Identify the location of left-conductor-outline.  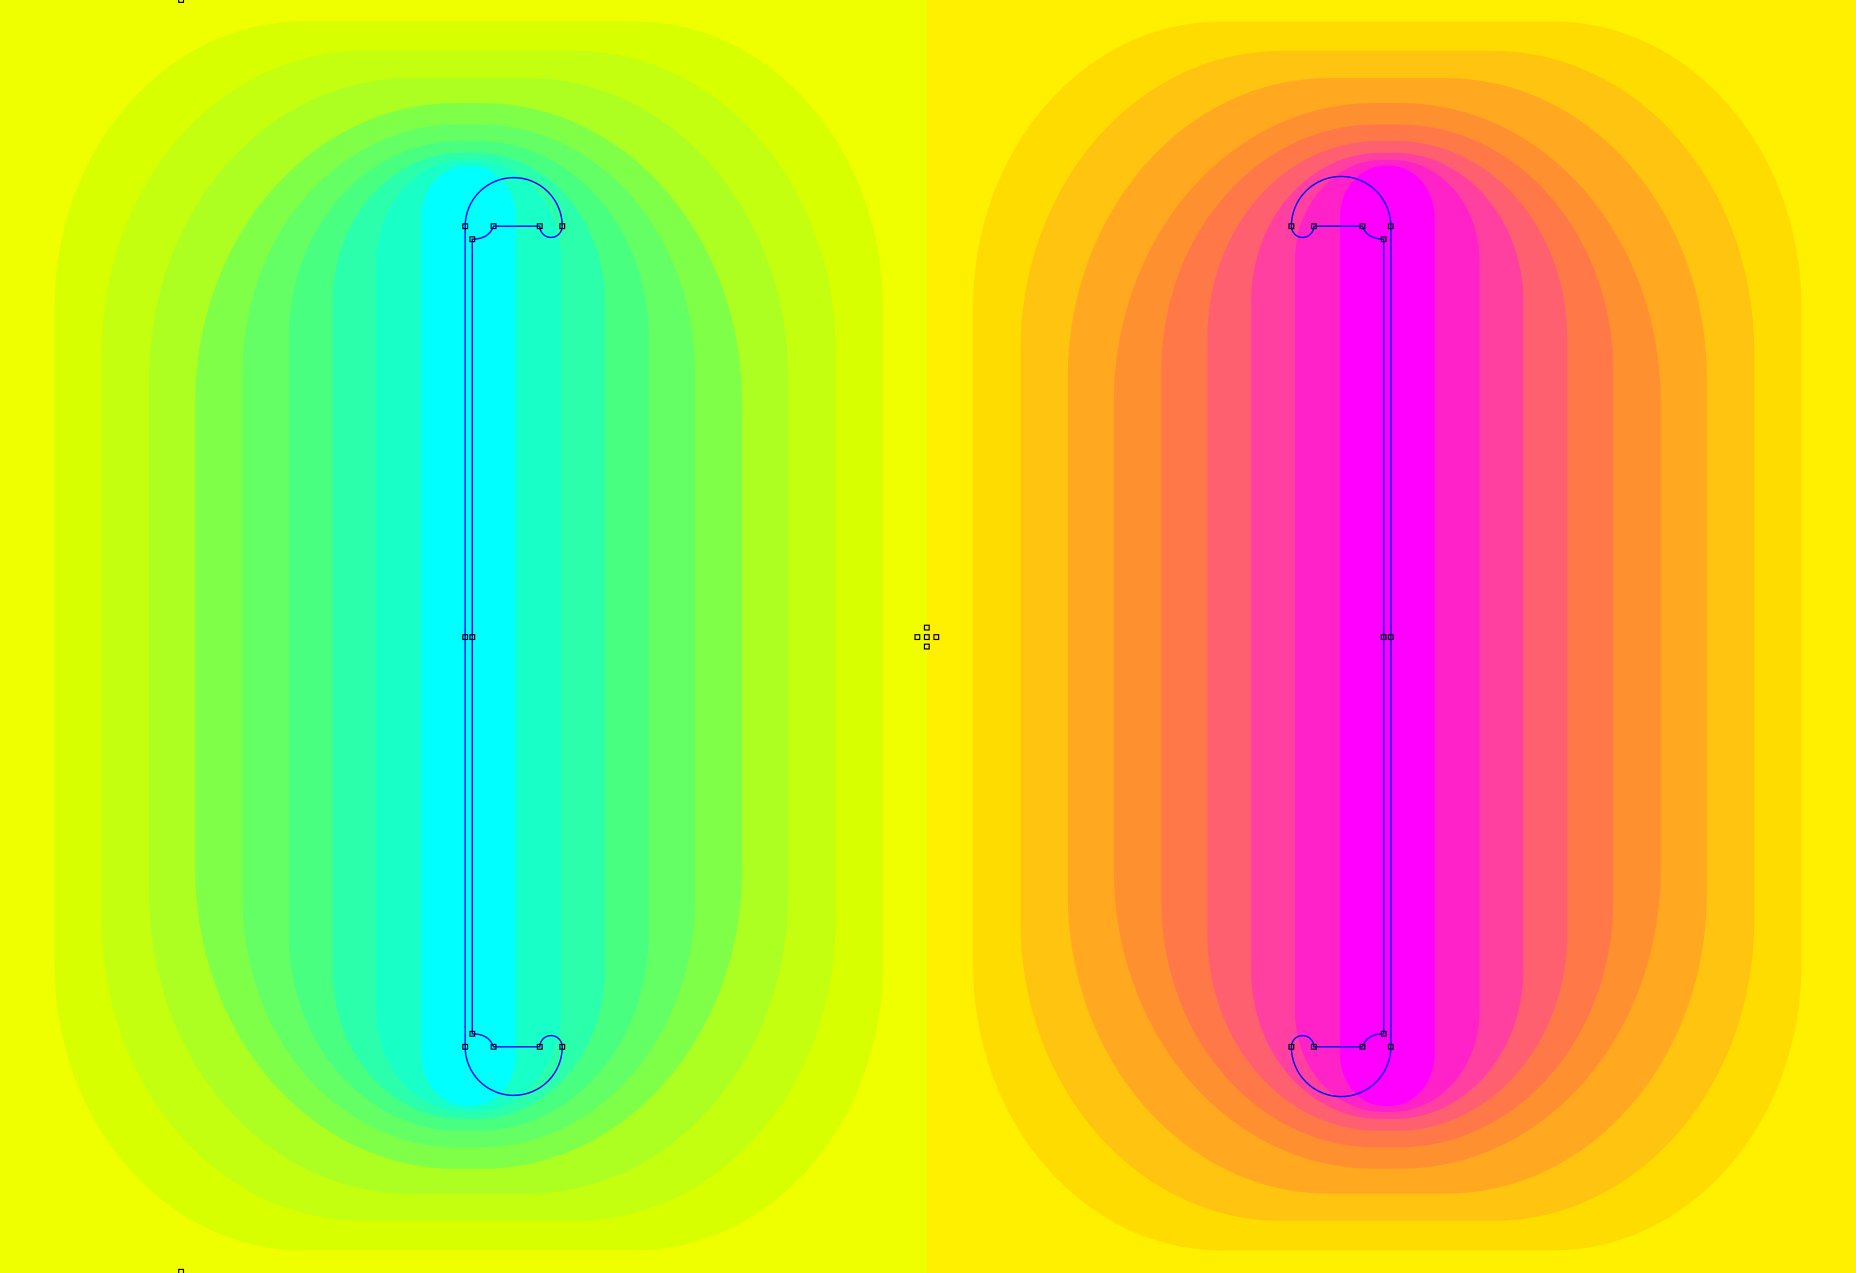
(513, 636).